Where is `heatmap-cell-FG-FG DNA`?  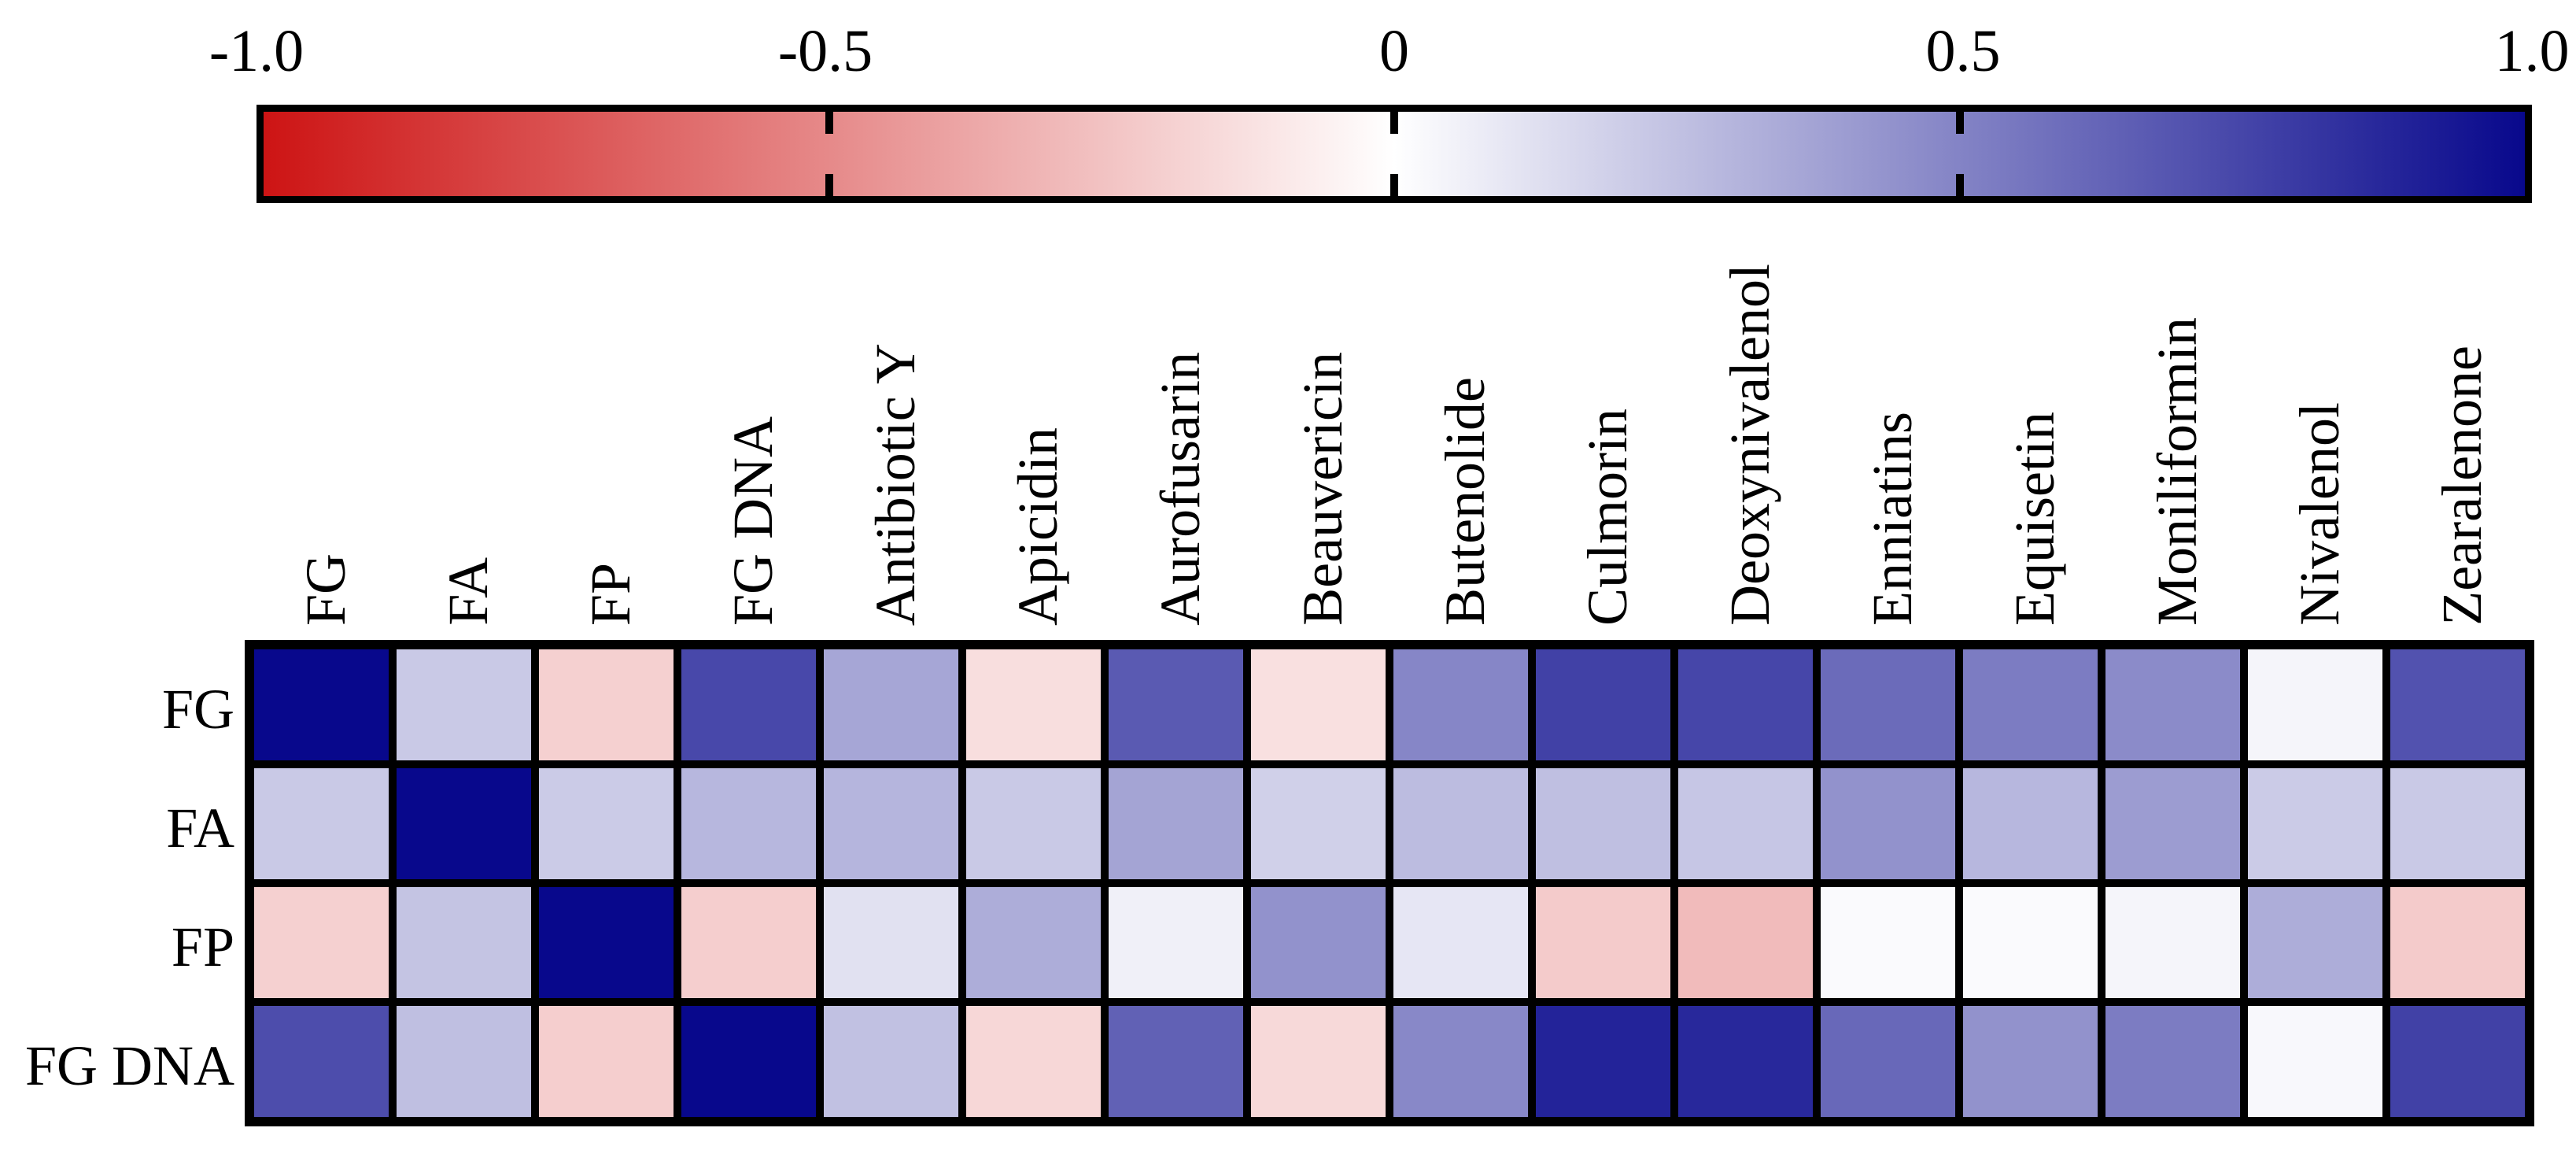 heatmap-cell-FG-FG DNA is located at coordinates (748, 705).